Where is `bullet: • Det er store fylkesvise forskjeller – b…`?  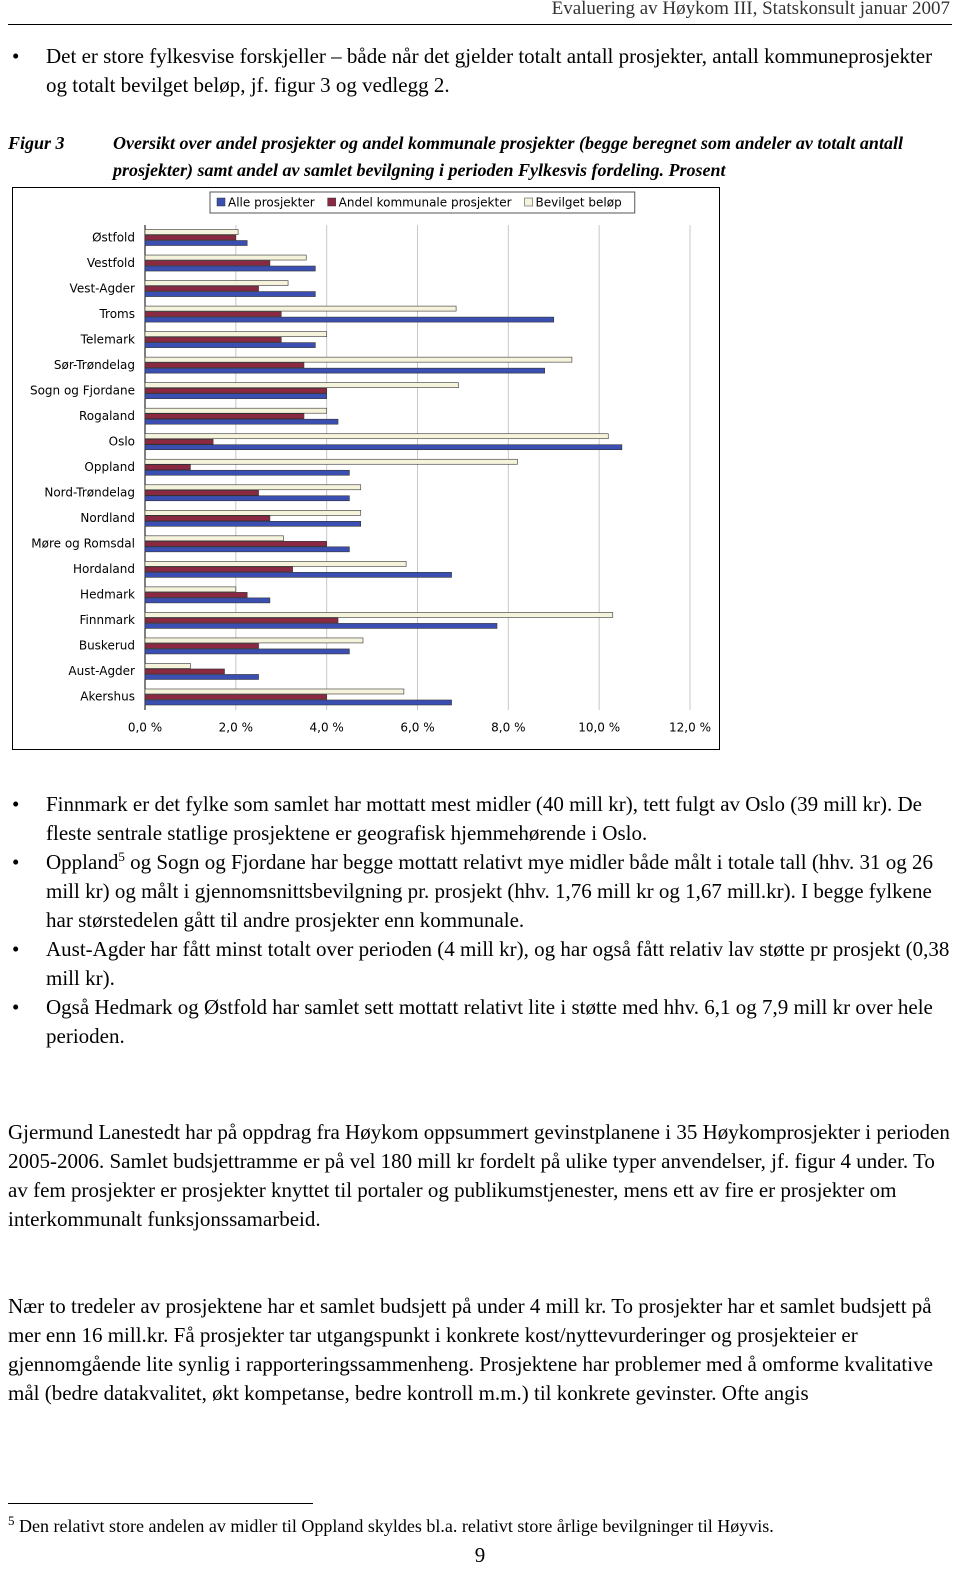
bullet: • Det er store fylkesvise forskjeller – b… is located at coordinates (472, 70).